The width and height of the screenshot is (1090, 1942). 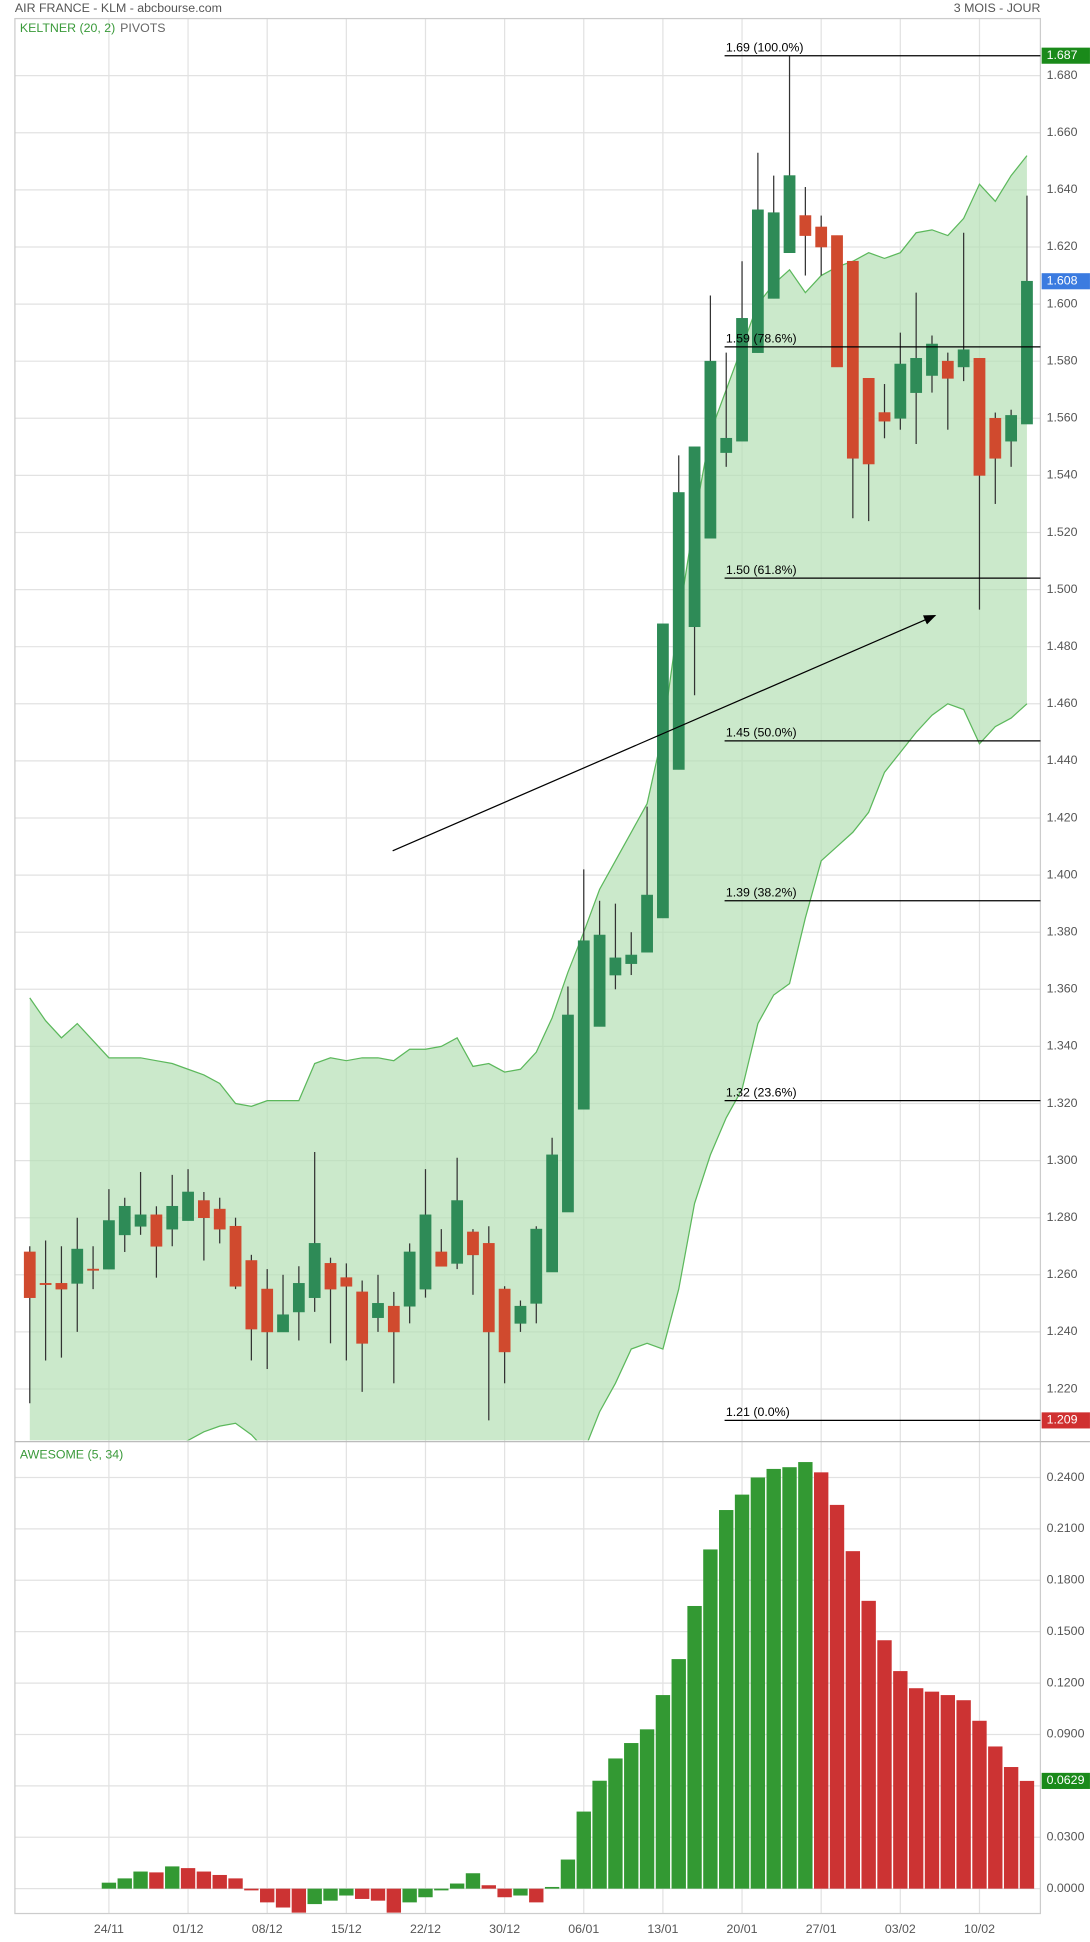 What do you see at coordinates (758, 1412) in the screenshot?
I see `fib-label: 1.21 (0.0%)` at bounding box center [758, 1412].